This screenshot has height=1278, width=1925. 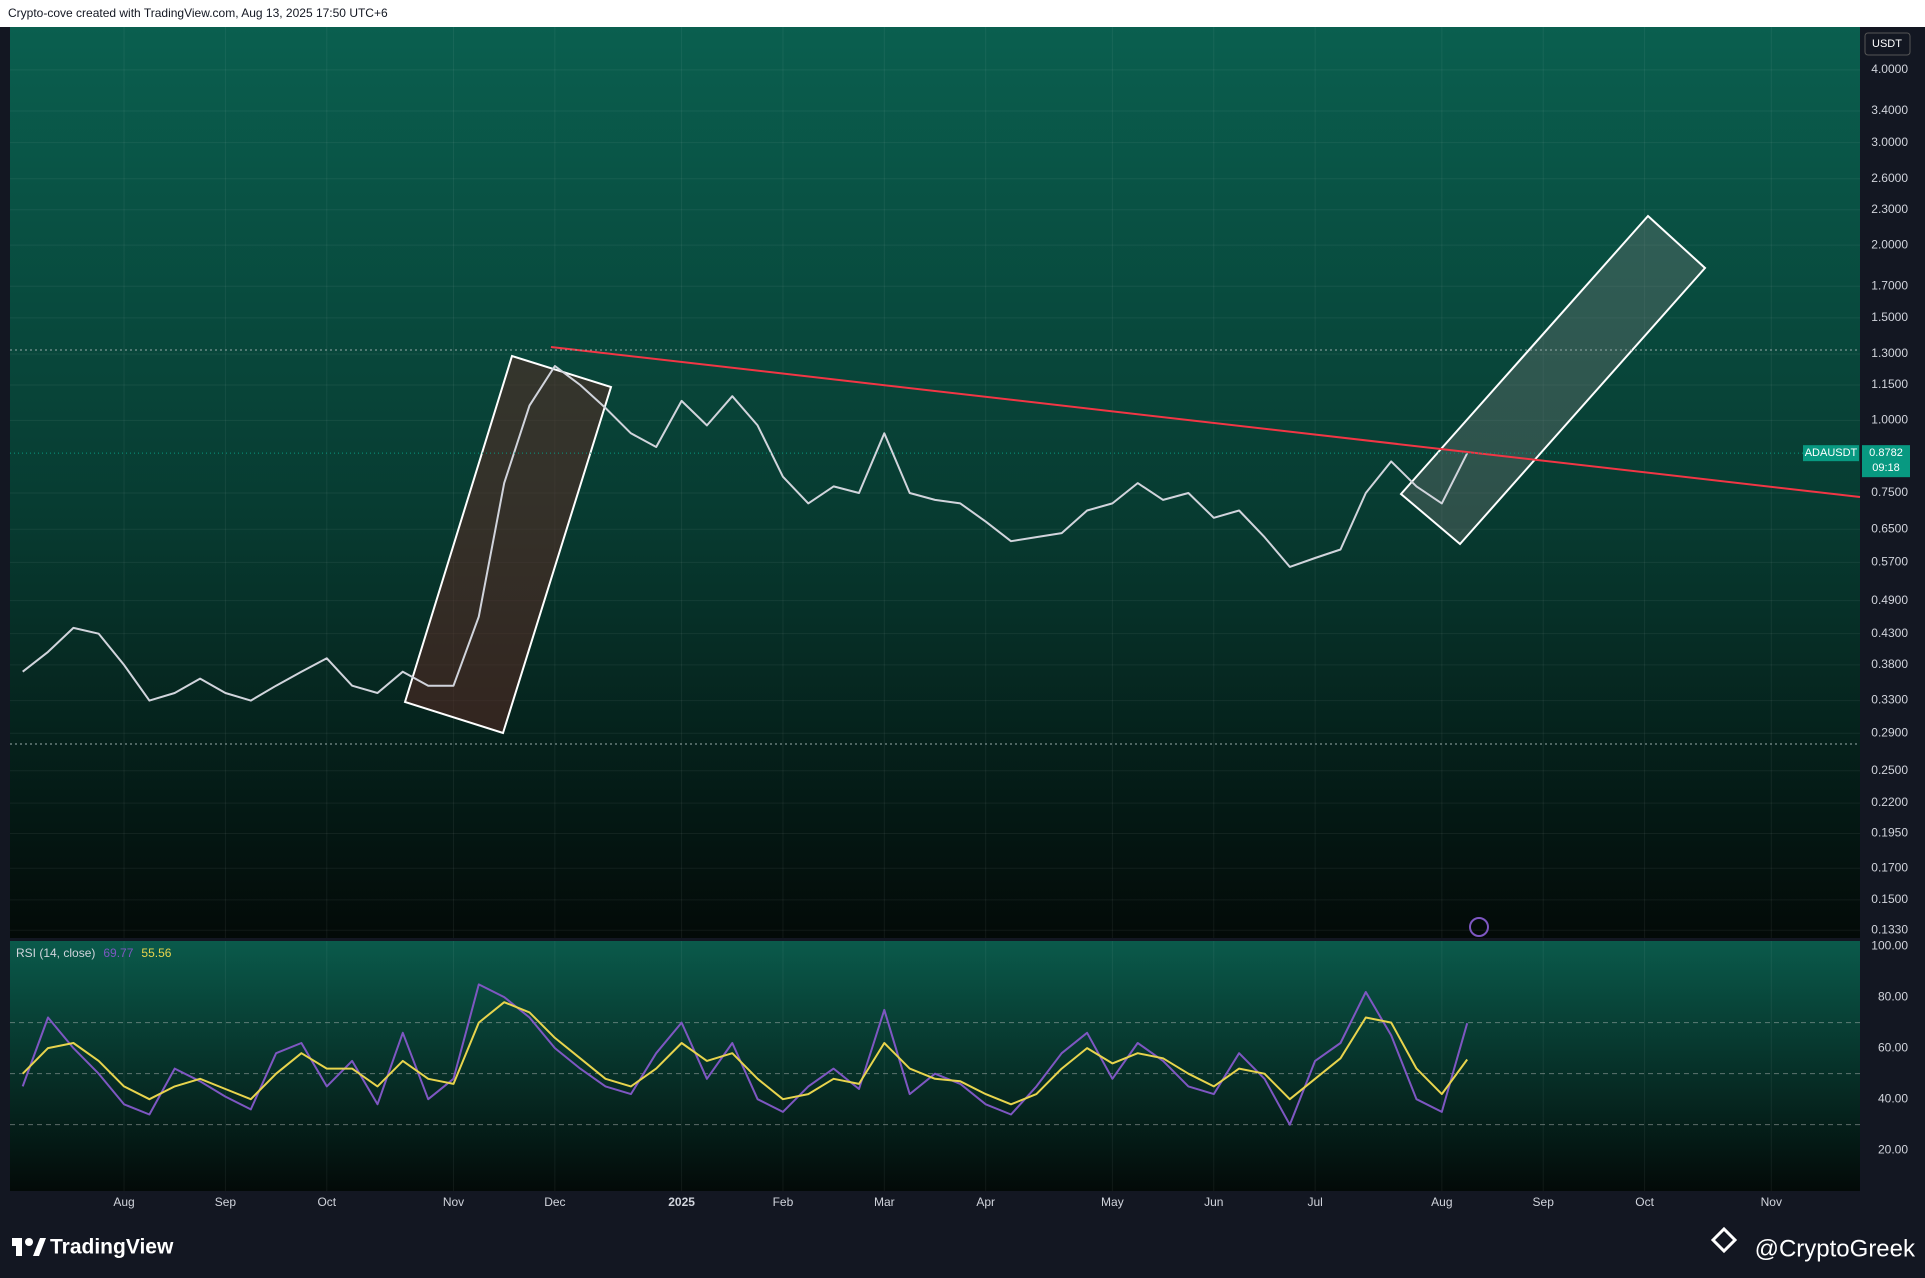 What do you see at coordinates (1889, 209) in the screenshot?
I see `y-tick-label: 2.3000` at bounding box center [1889, 209].